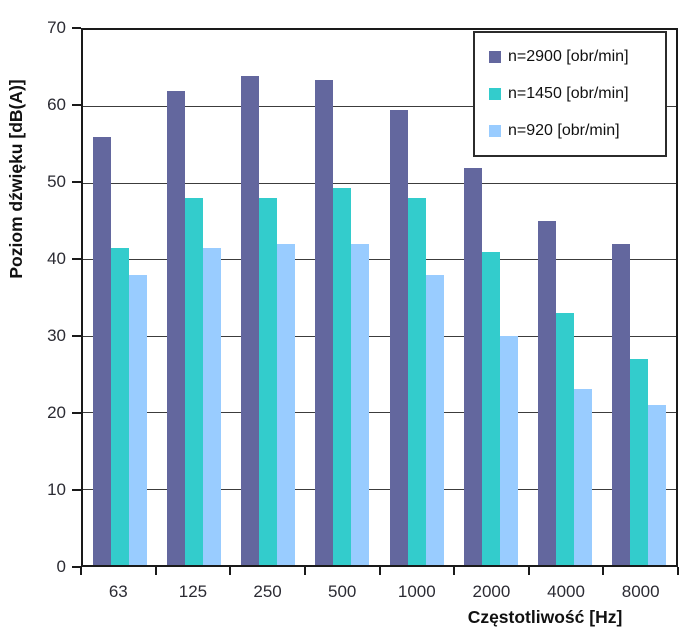  What do you see at coordinates (138, 419) in the screenshot?
I see `bar-63hz-series3` at bounding box center [138, 419].